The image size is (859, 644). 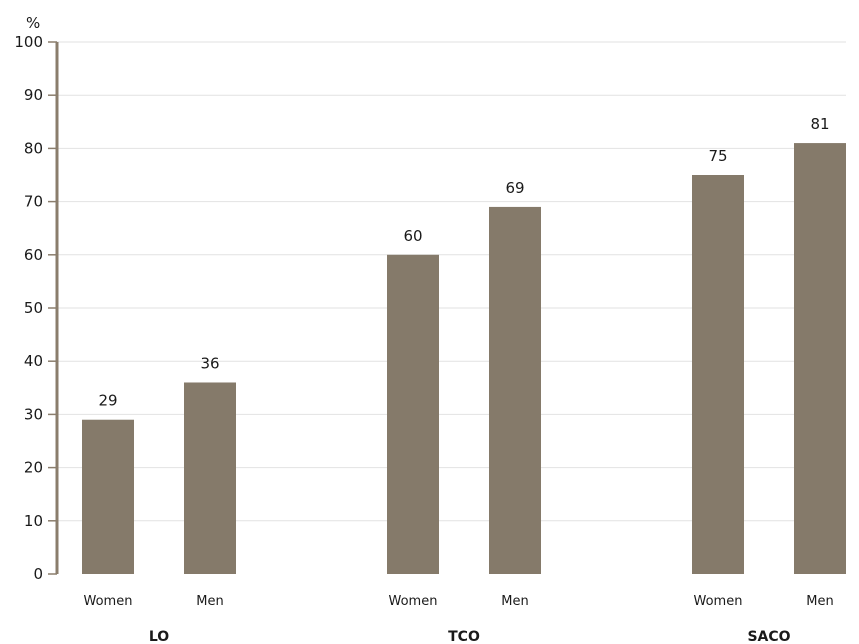 What do you see at coordinates (768, 636) in the screenshot?
I see `group-label-saco: SACO` at bounding box center [768, 636].